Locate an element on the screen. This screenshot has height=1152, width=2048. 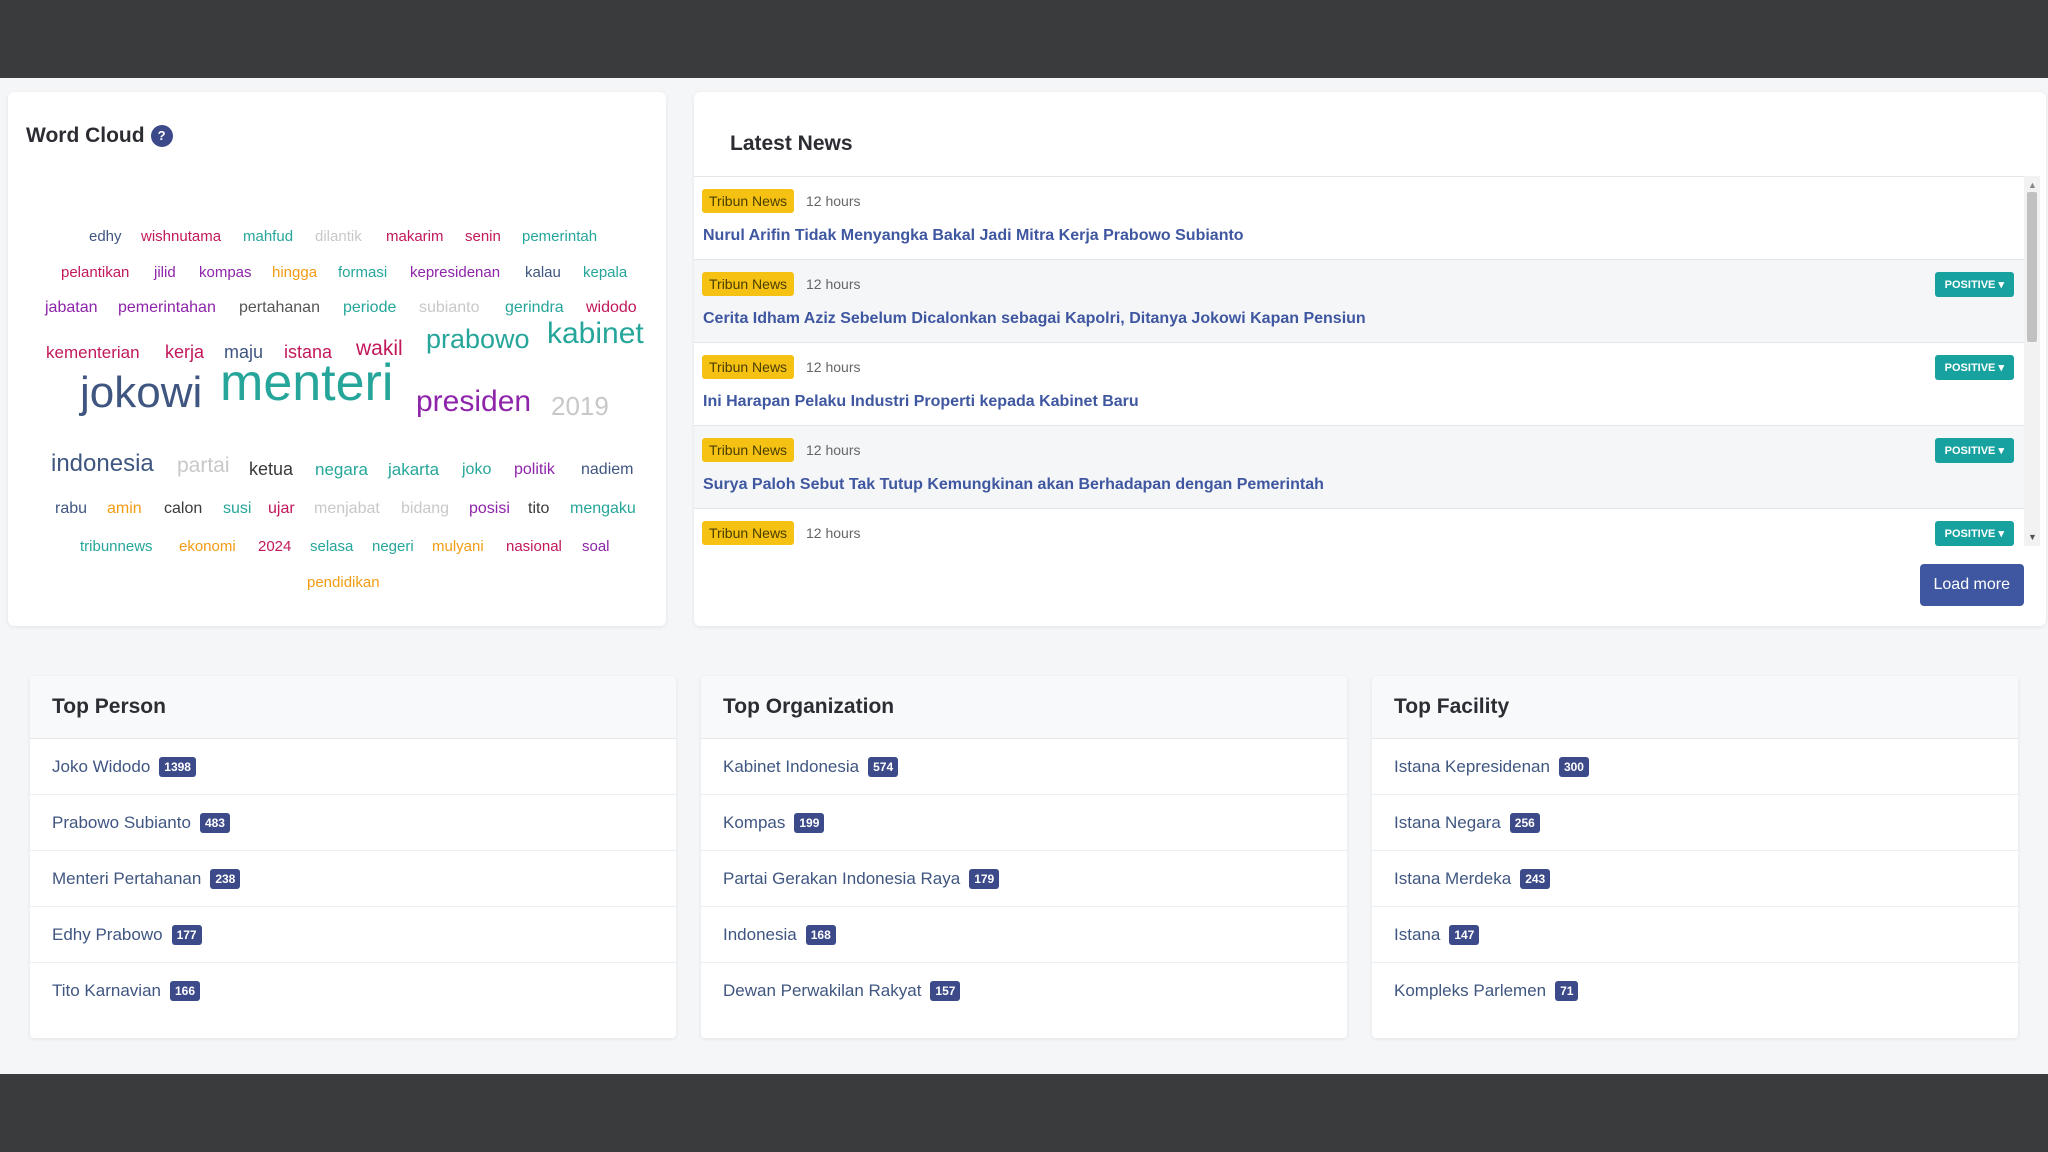
word-cloud-word: istana is located at coordinates (308, 352).